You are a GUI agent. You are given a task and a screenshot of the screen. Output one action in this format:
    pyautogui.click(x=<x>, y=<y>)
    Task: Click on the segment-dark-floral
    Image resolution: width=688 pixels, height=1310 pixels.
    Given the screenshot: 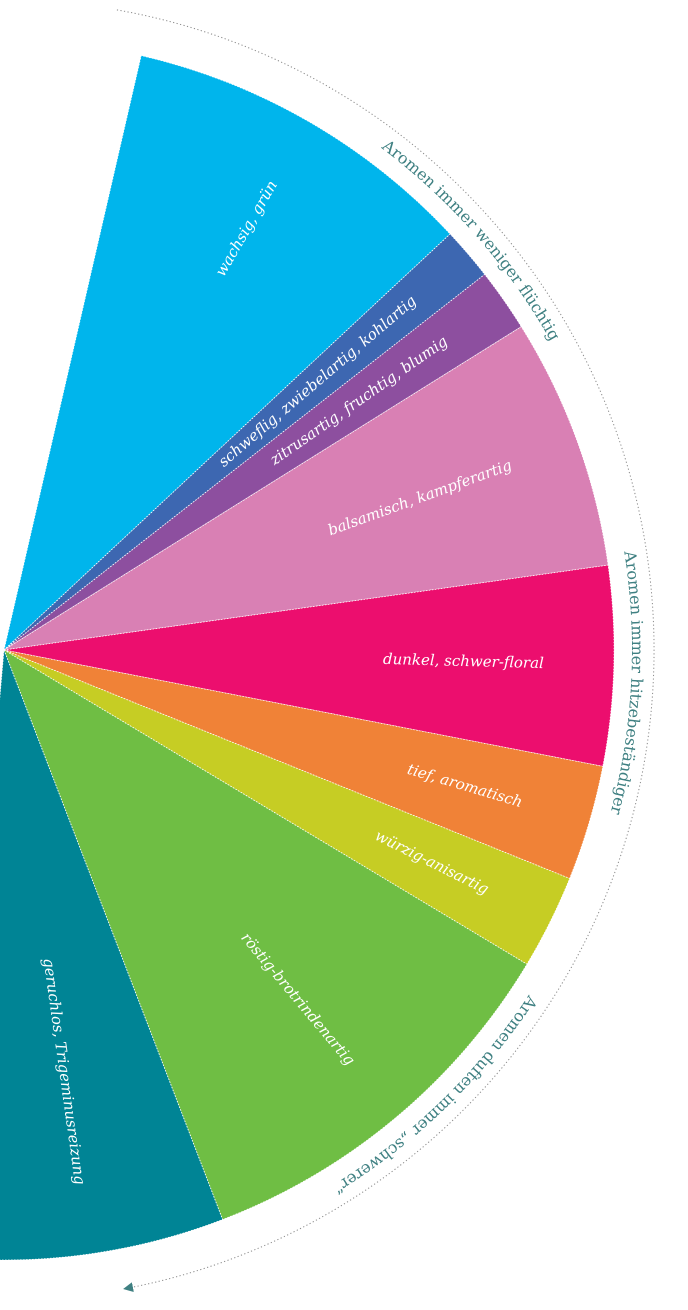 What is the action you would take?
    pyautogui.click(x=309, y=665)
    